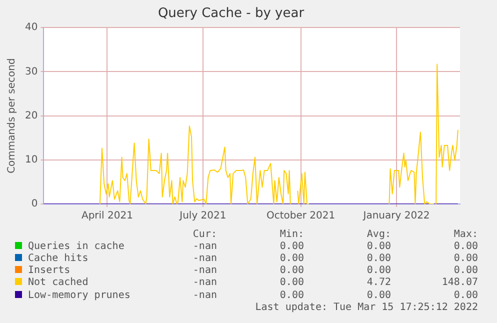 The image size is (497, 323). Describe the element at coordinates (12, 116) in the screenshot. I see `y-axis-title: Commands per second` at that location.